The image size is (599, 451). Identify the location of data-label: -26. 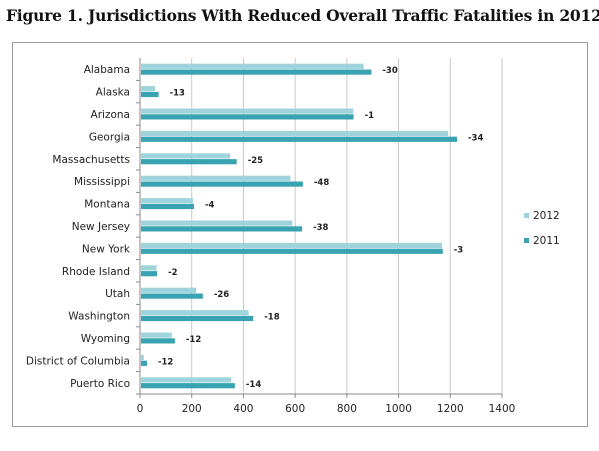
(221, 295).